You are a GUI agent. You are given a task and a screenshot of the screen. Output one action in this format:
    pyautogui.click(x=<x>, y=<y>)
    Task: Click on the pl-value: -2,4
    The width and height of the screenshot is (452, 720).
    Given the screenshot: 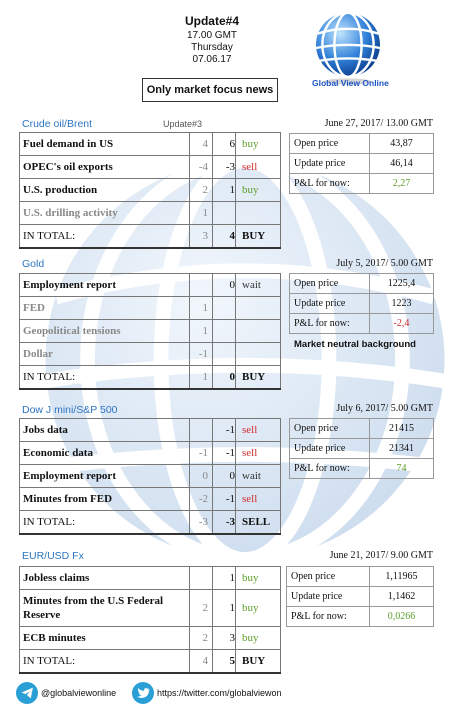 What is the action you would take?
    pyautogui.click(x=401, y=323)
    